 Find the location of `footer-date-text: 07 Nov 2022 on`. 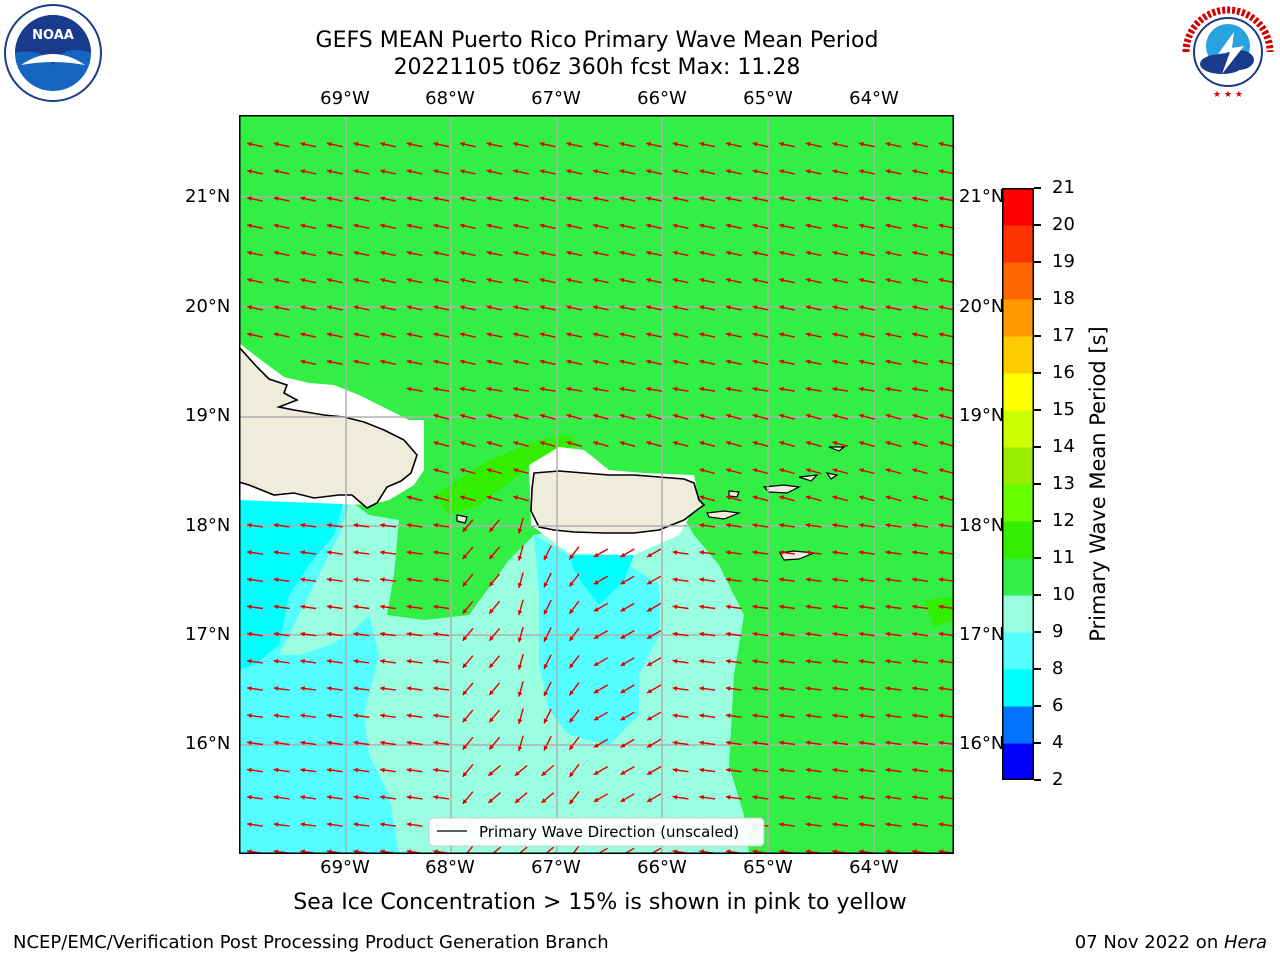

footer-date-text: 07 Nov 2022 on is located at coordinates (1149, 942).